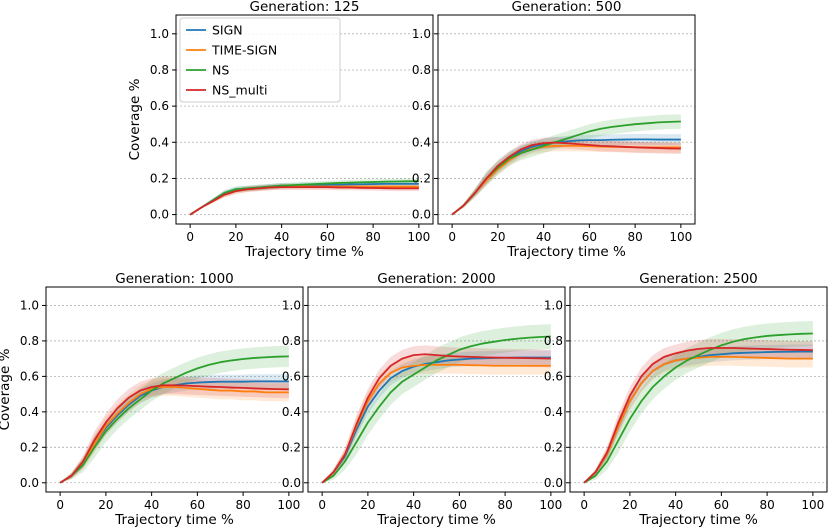 The image size is (830, 528). I want to click on legend-label-sign: SIGN, so click(227, 30).